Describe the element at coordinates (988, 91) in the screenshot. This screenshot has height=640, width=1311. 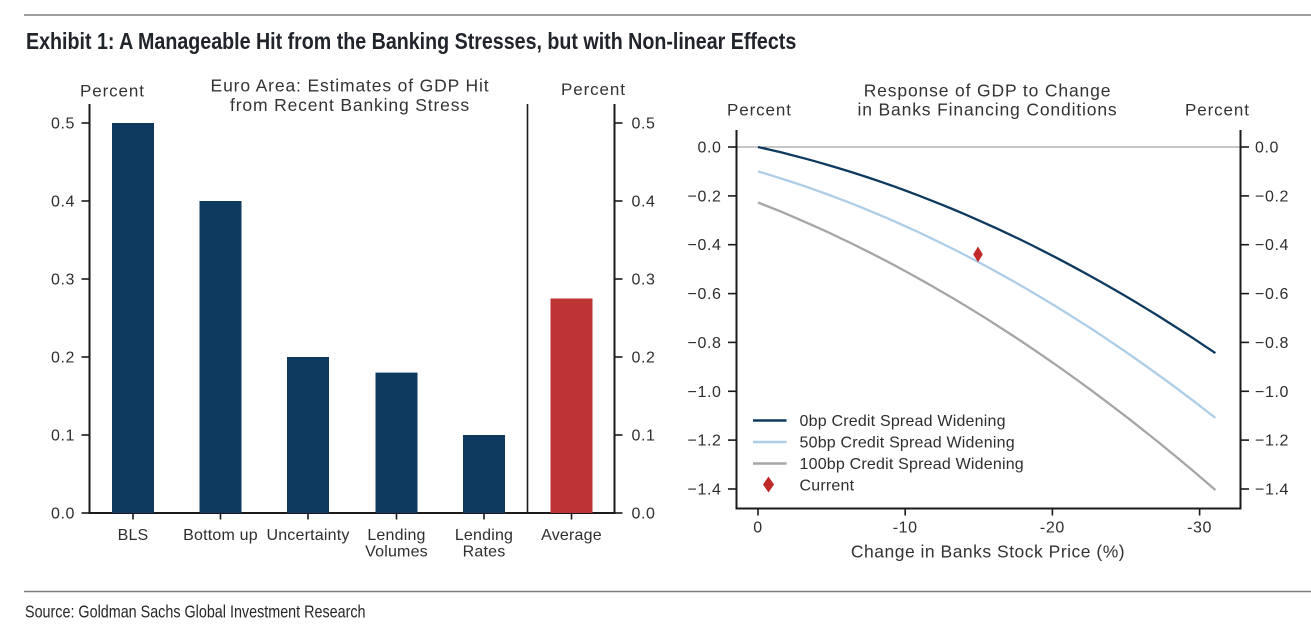
I see `svg-text: Response of GDP to Change` at that location.